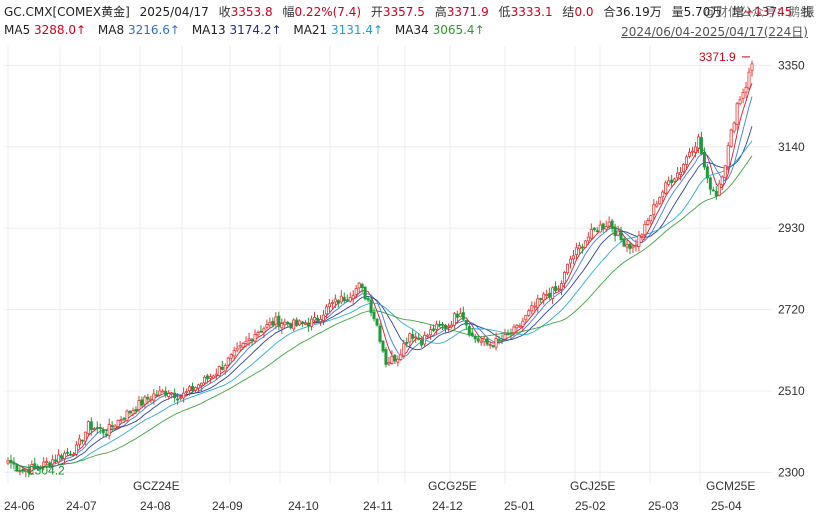 This screenshot has width=830, height=514. Describe the element at coordinates (757, 12) in the screenshot. I see `watermark: @财信公众号：鹅线` at that location.